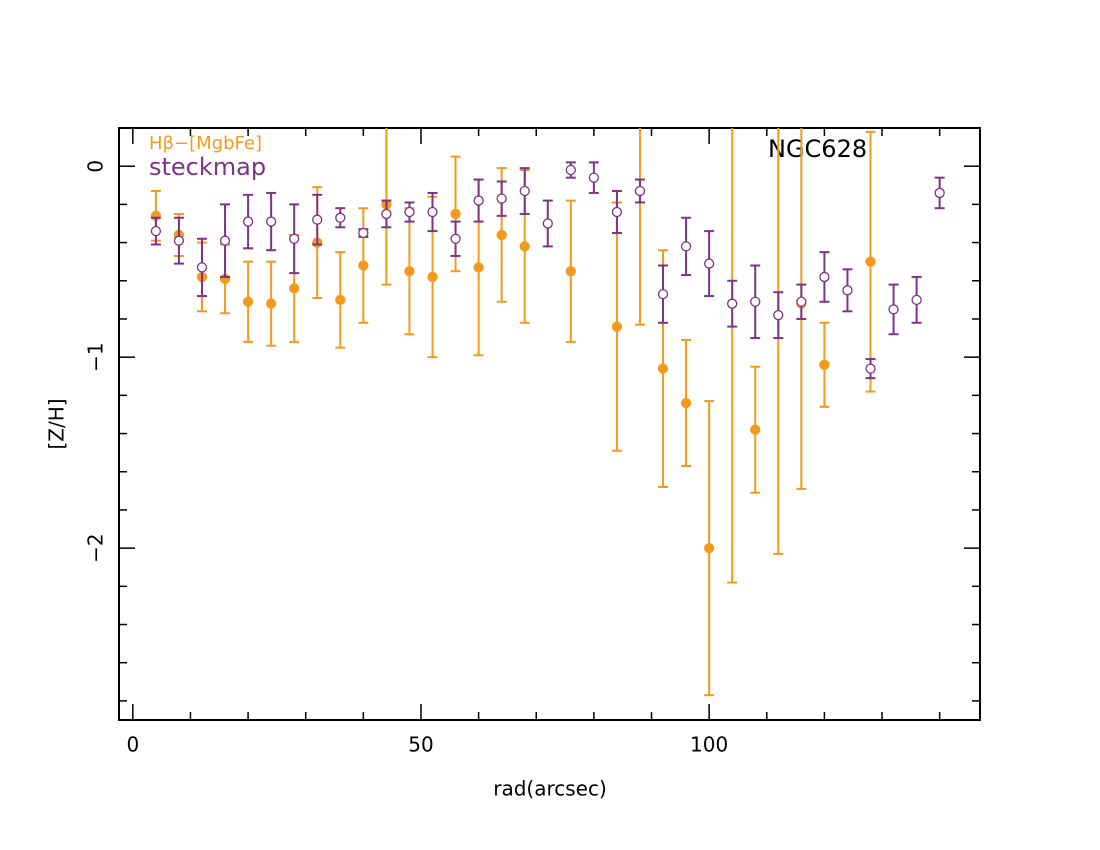 This screenshot has height=850, width=1100. Describe the element at coordinates (207, 167) in the screenshot. I see `legend-entry: steckmap` at that location.